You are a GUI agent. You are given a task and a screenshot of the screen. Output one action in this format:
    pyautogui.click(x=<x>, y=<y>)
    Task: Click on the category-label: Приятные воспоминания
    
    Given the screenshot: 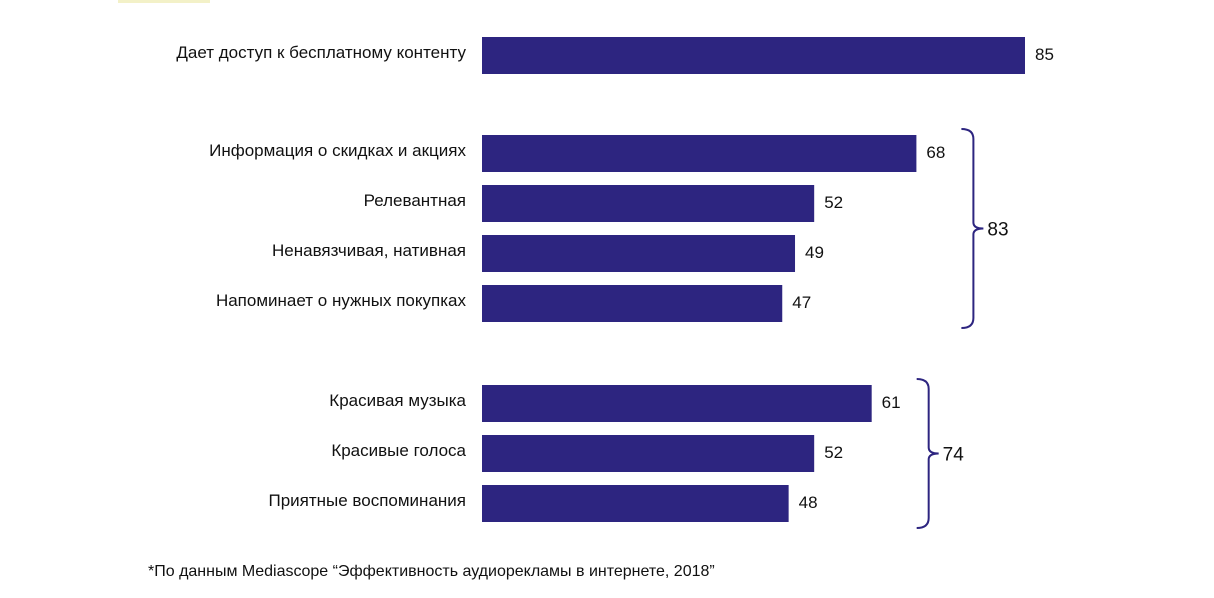 What is the action you would take?
    pyautogui.click(x=367, y=500)
    